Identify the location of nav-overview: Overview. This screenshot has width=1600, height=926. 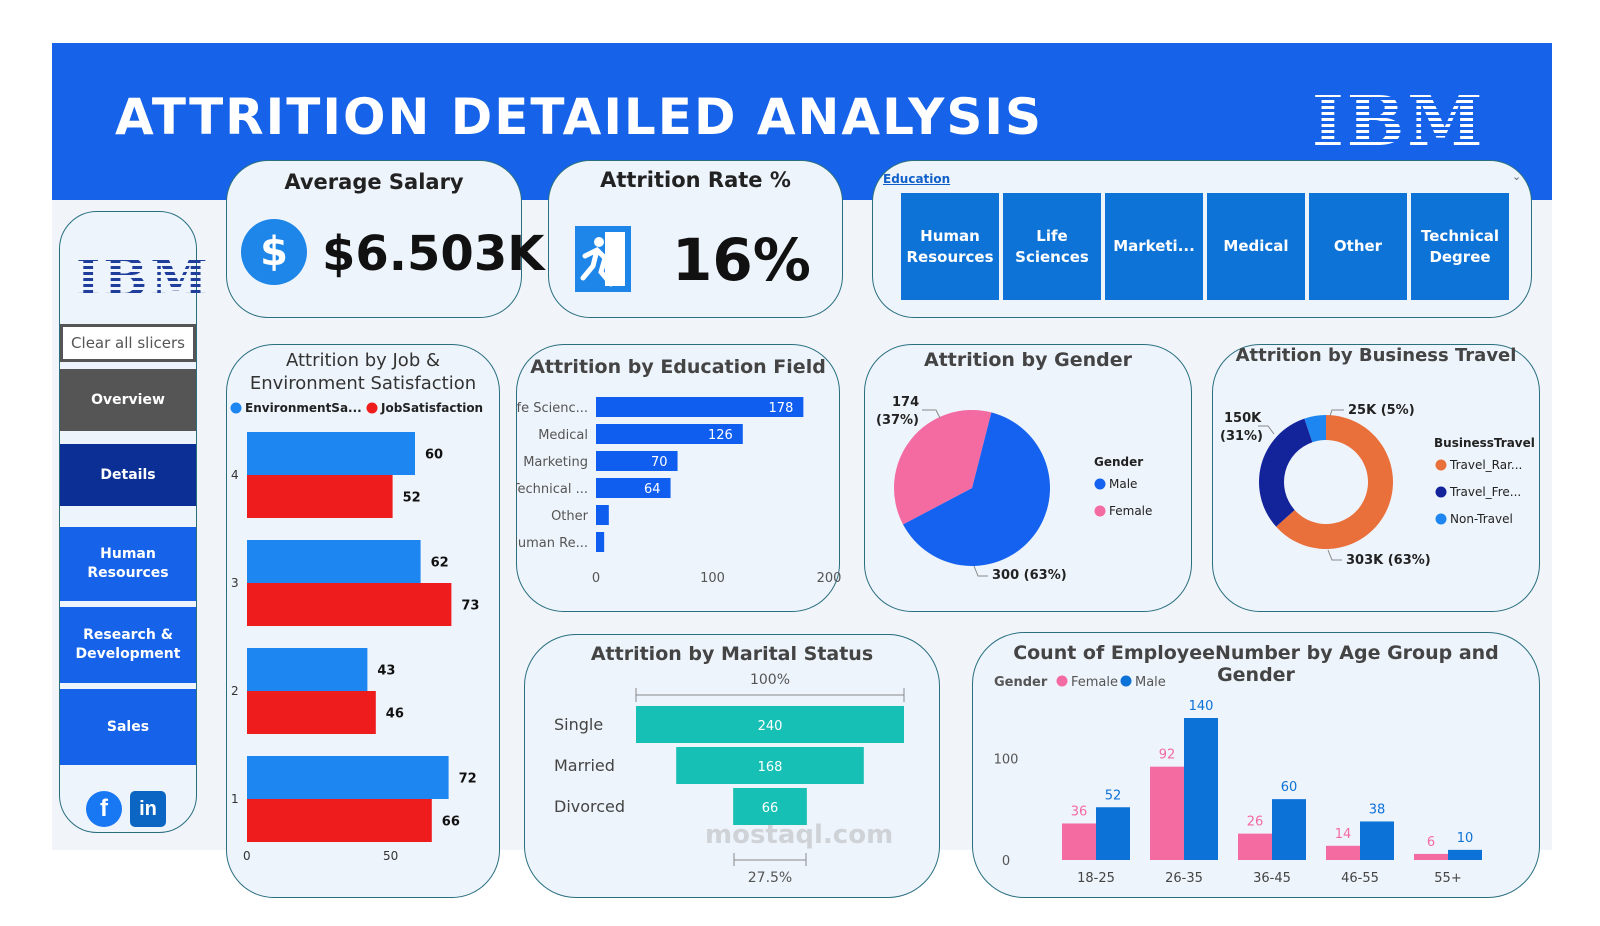
(128, 400).